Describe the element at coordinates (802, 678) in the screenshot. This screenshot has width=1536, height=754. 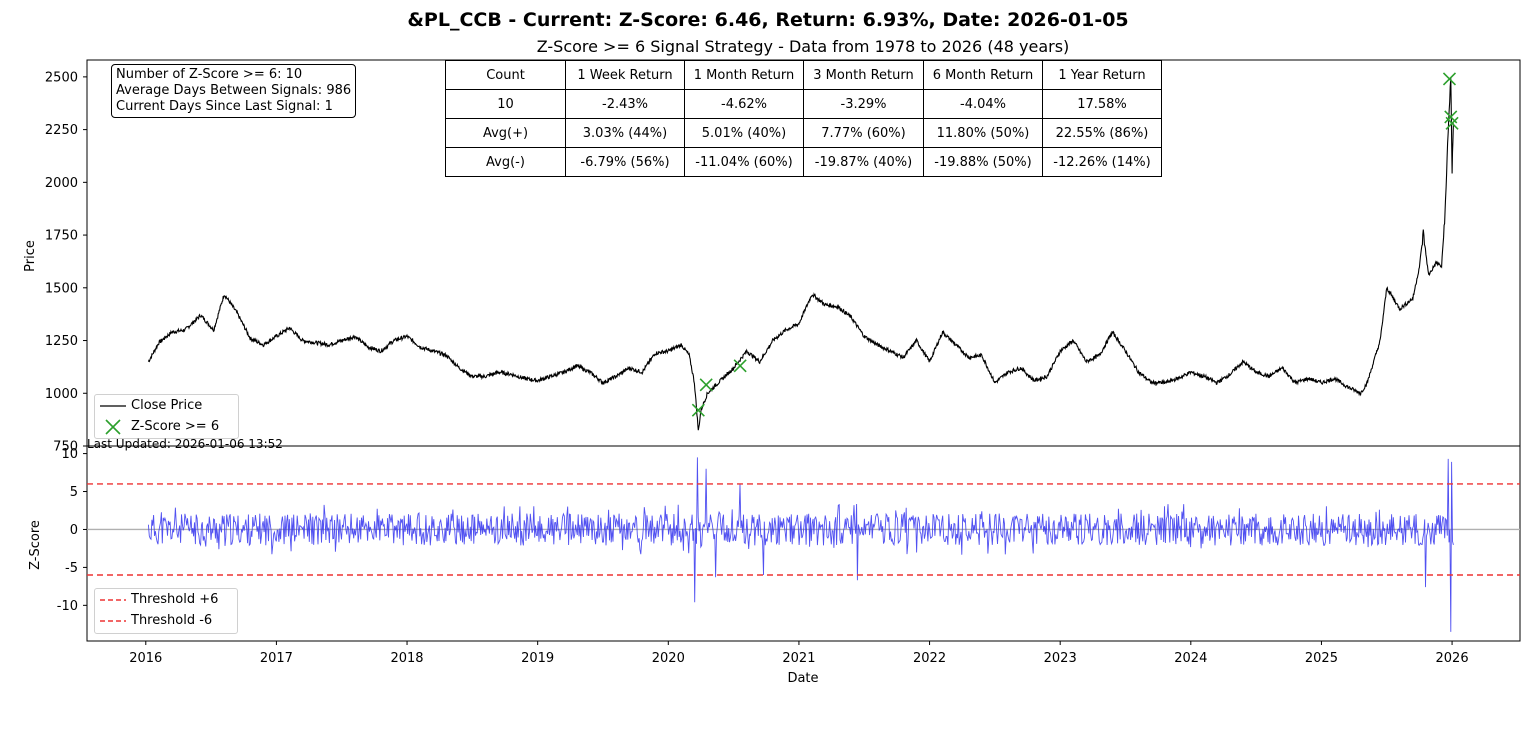
I see `x-axis-label: Date` at that location.